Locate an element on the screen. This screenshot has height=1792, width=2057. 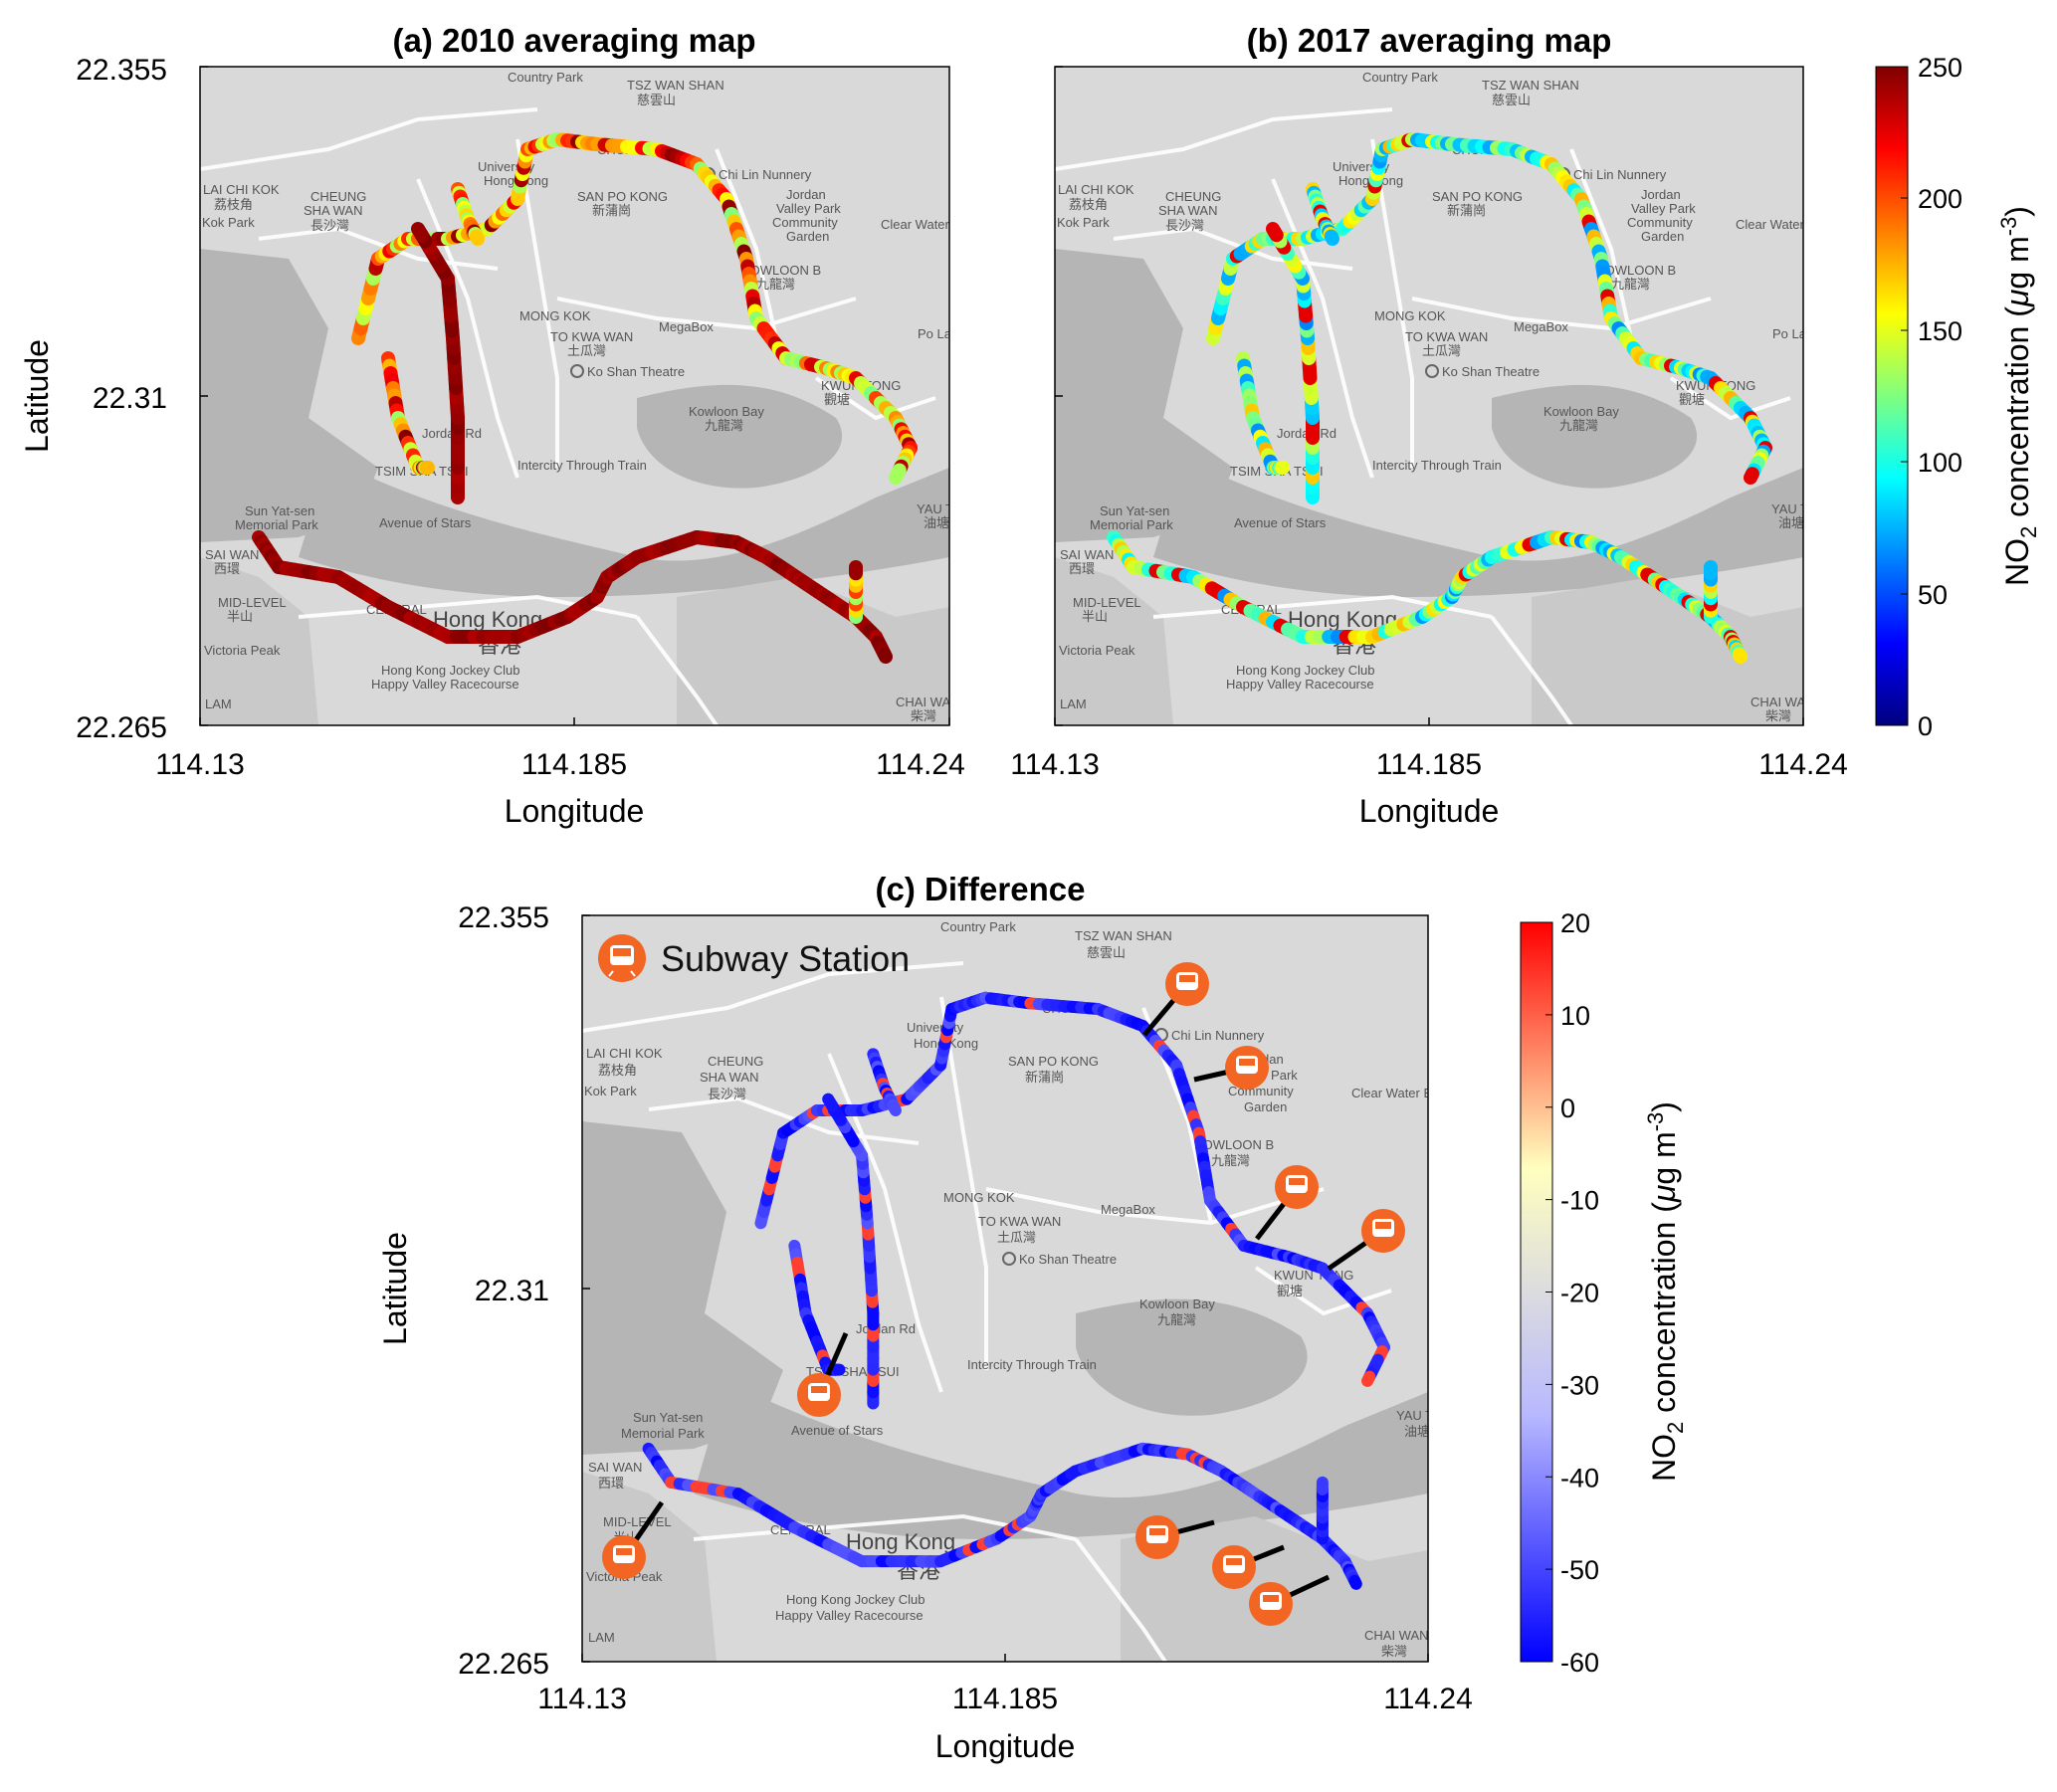
colorbar-diff-tick-2: 0 is located at coordinates (1567, 1108).